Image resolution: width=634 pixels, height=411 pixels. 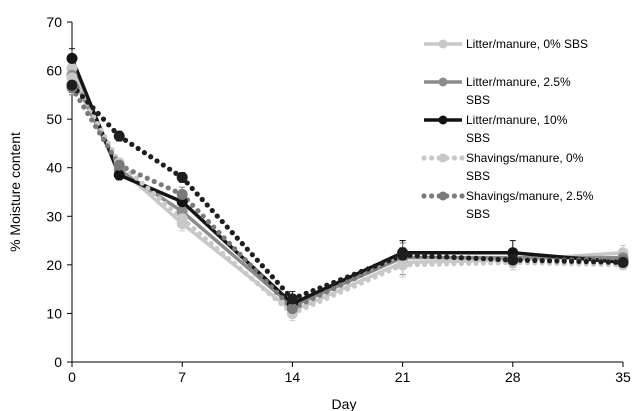 I want to click on y-tick-label: 0, so click(x=58, y=362).